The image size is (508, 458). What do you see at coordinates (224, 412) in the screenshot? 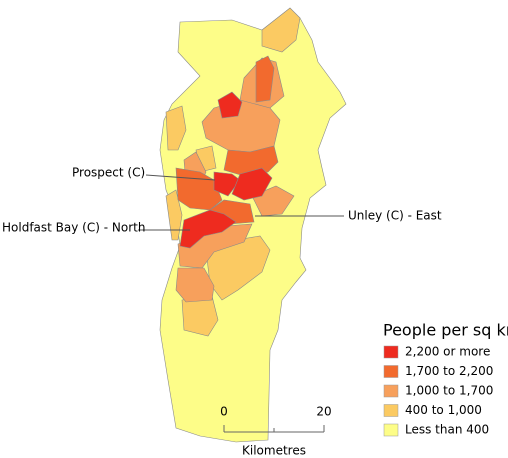
I see `scale-start: 0` at bounding box center [224, 412].